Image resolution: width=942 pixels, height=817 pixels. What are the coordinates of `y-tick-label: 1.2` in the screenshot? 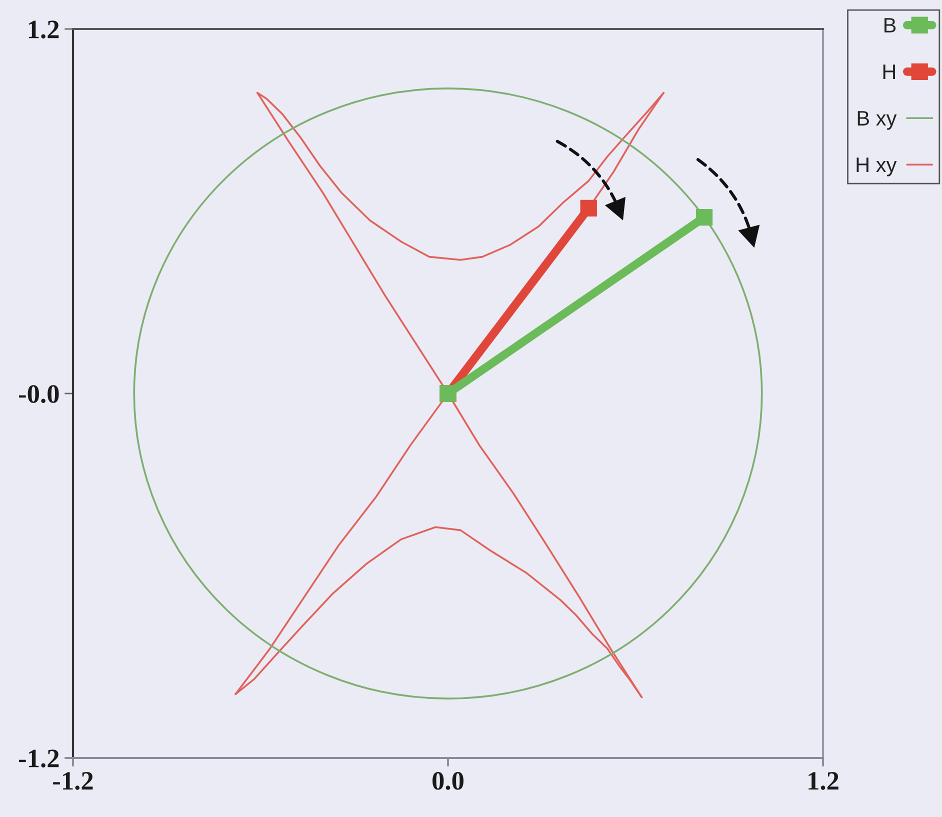 It's located at (43, 29).